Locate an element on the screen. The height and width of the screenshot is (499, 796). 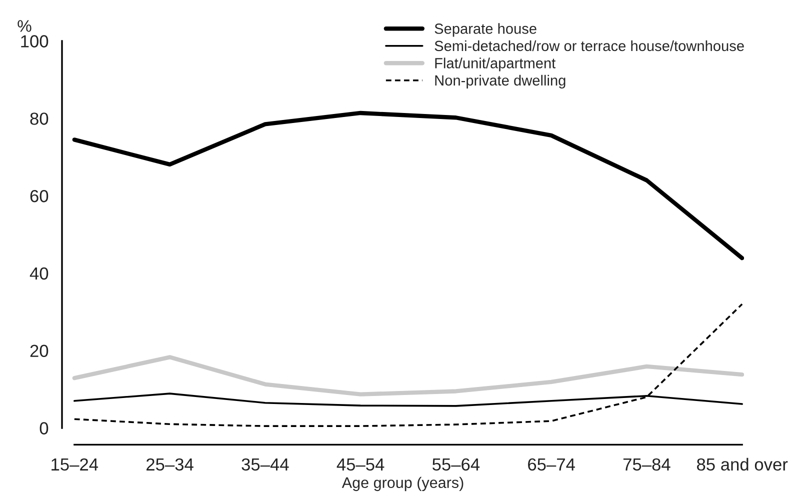
legend-label: Flat/unit/apartment is located at coordinates (495, 65).